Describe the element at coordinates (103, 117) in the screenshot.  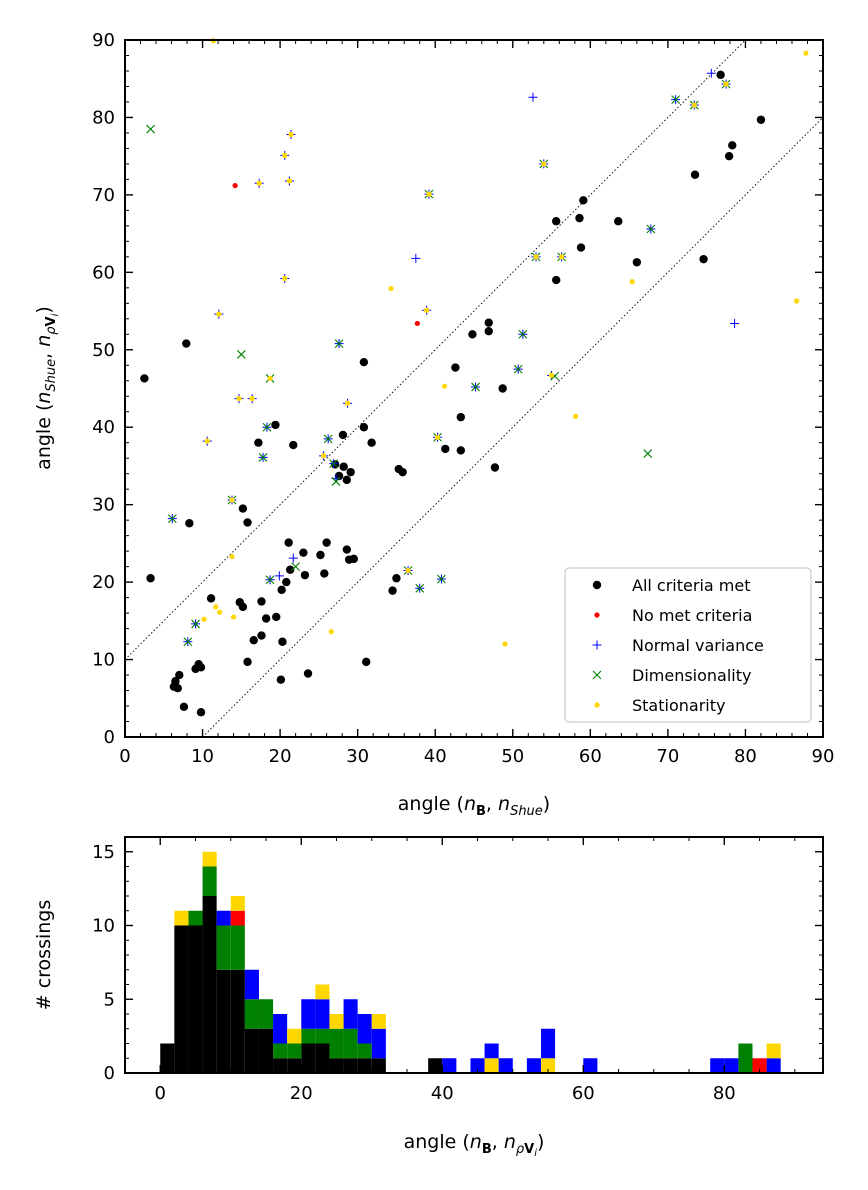
I see `y-tick-label: 80` at that location.